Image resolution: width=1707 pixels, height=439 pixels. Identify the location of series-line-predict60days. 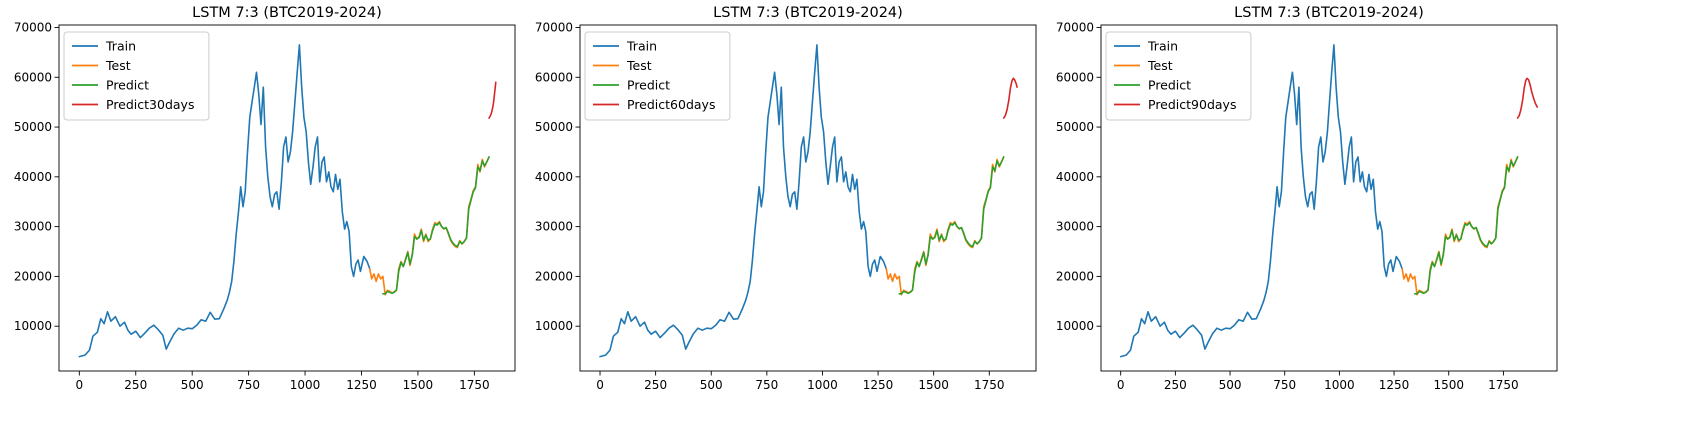
(1010, 98).